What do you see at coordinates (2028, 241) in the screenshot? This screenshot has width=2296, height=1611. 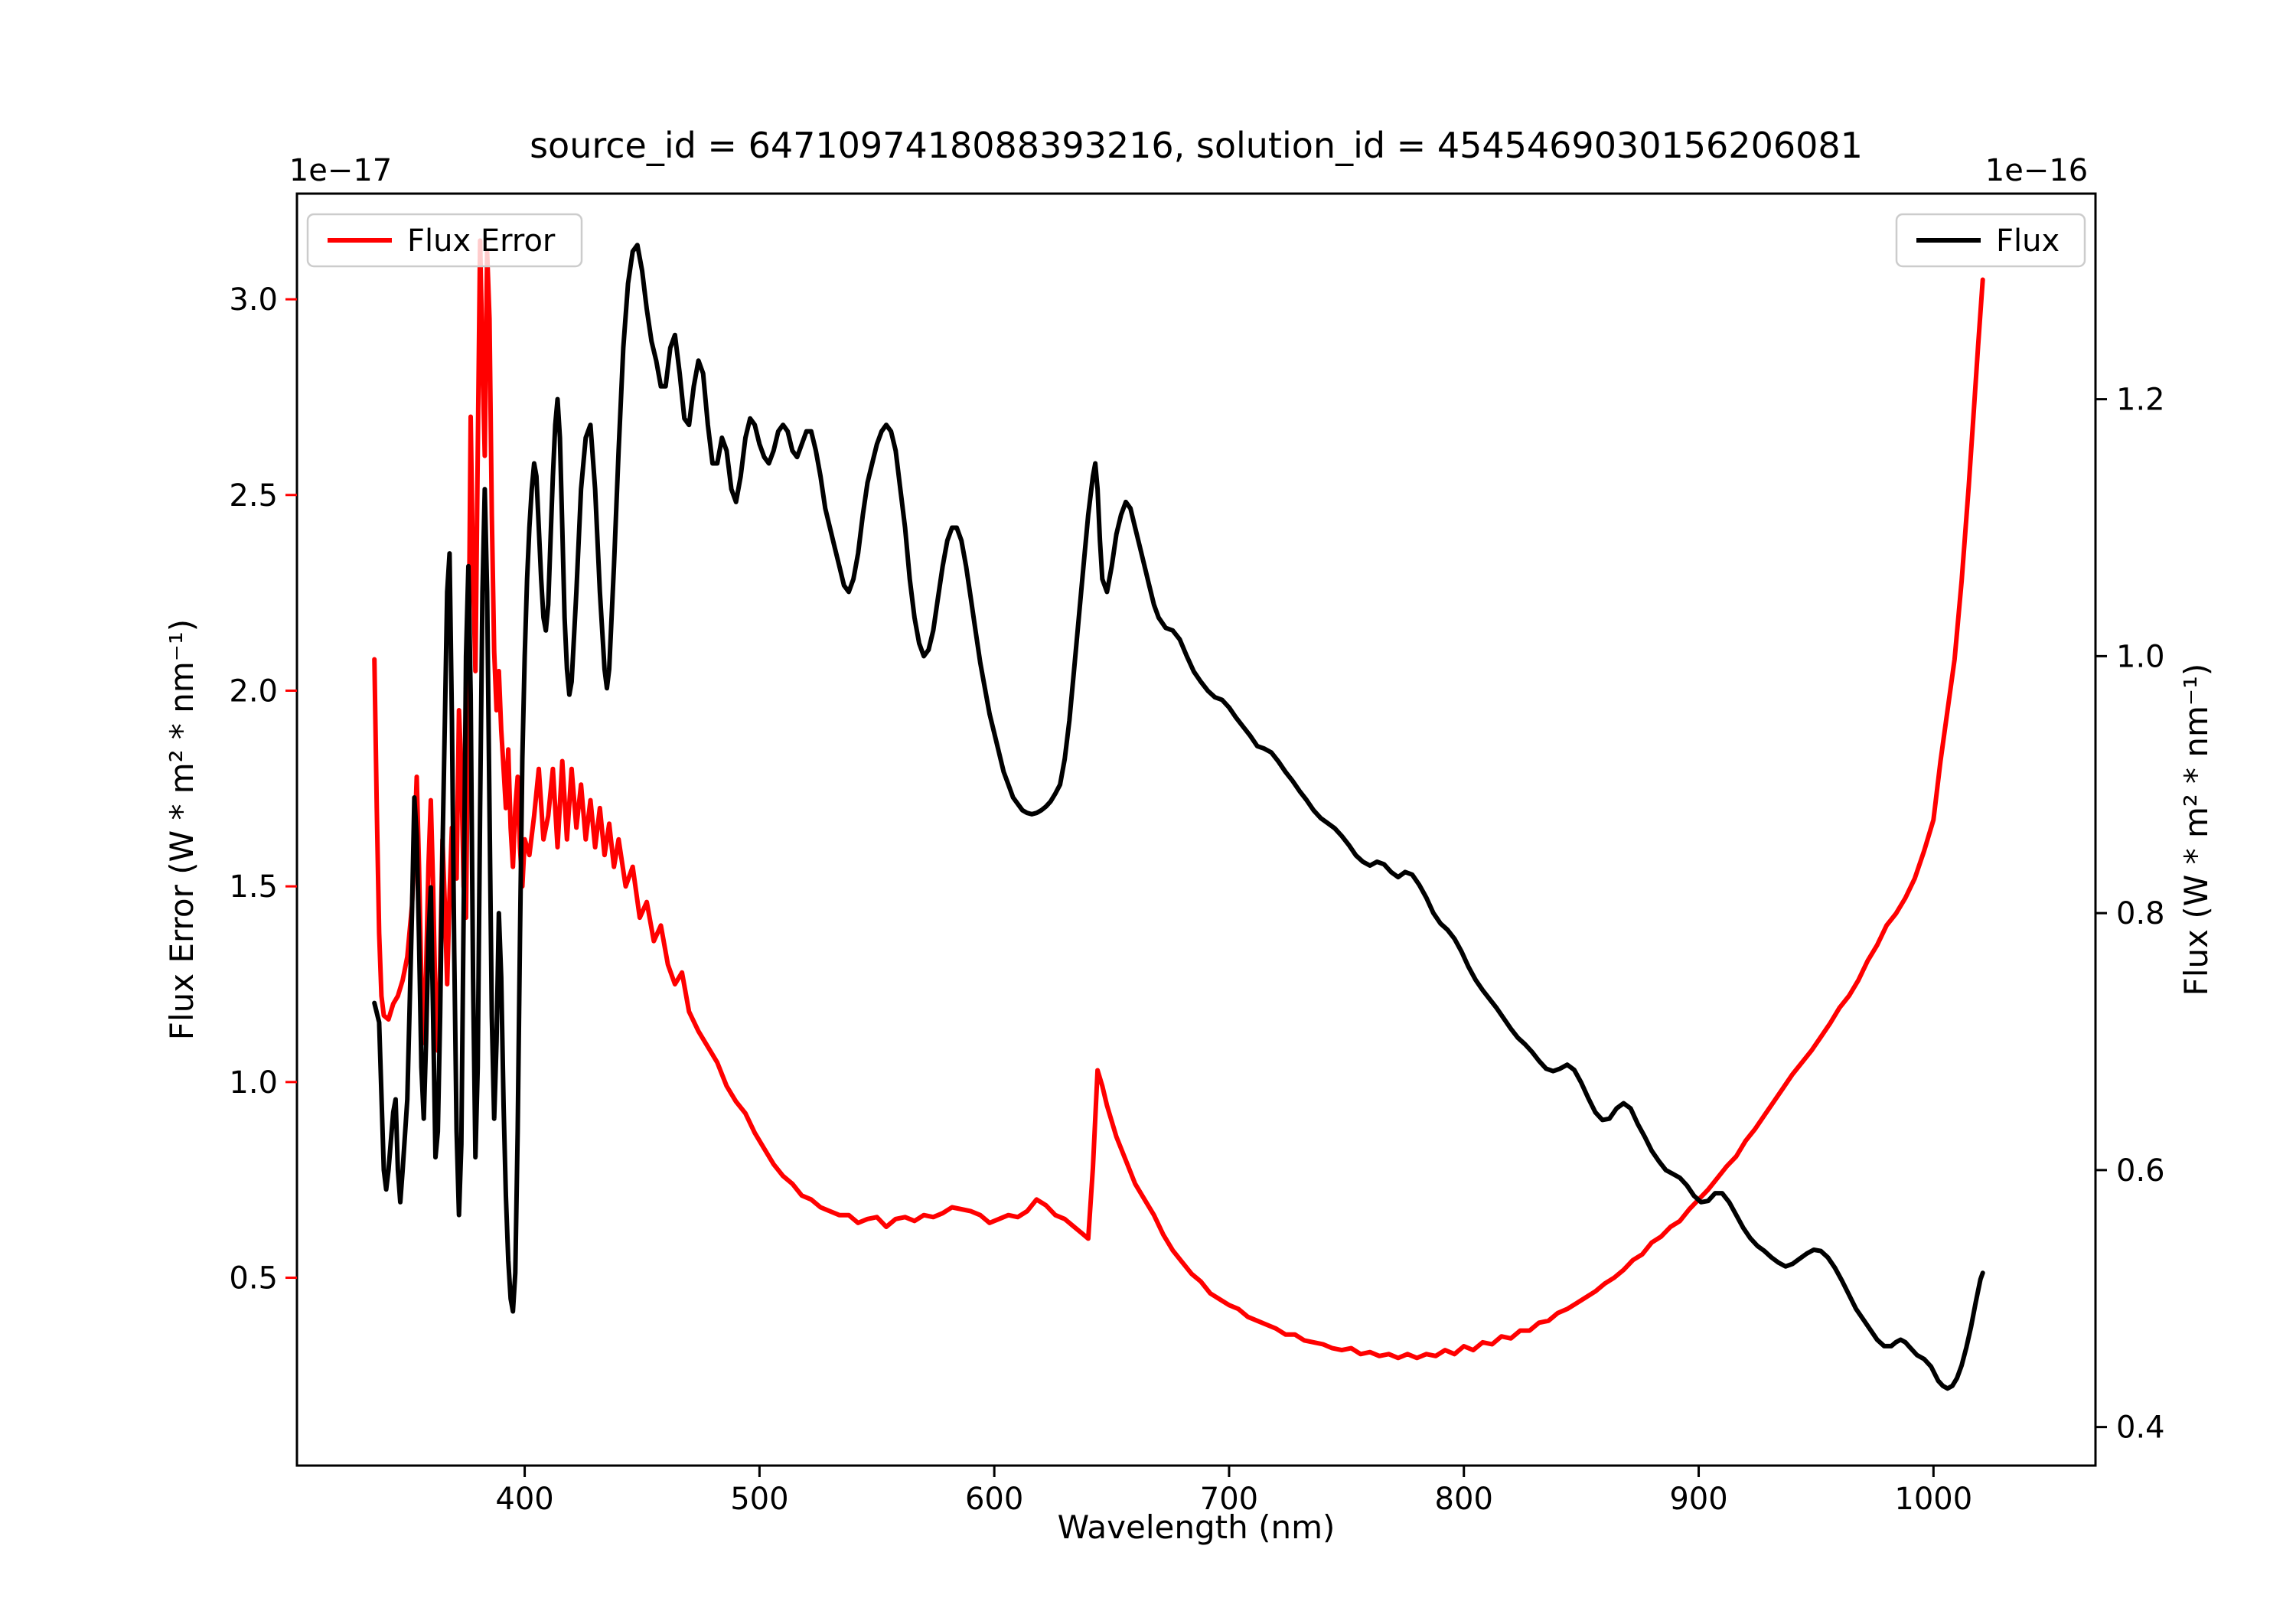 I see `legend-flux-label: Flux` at bounding box center [2028, 241].